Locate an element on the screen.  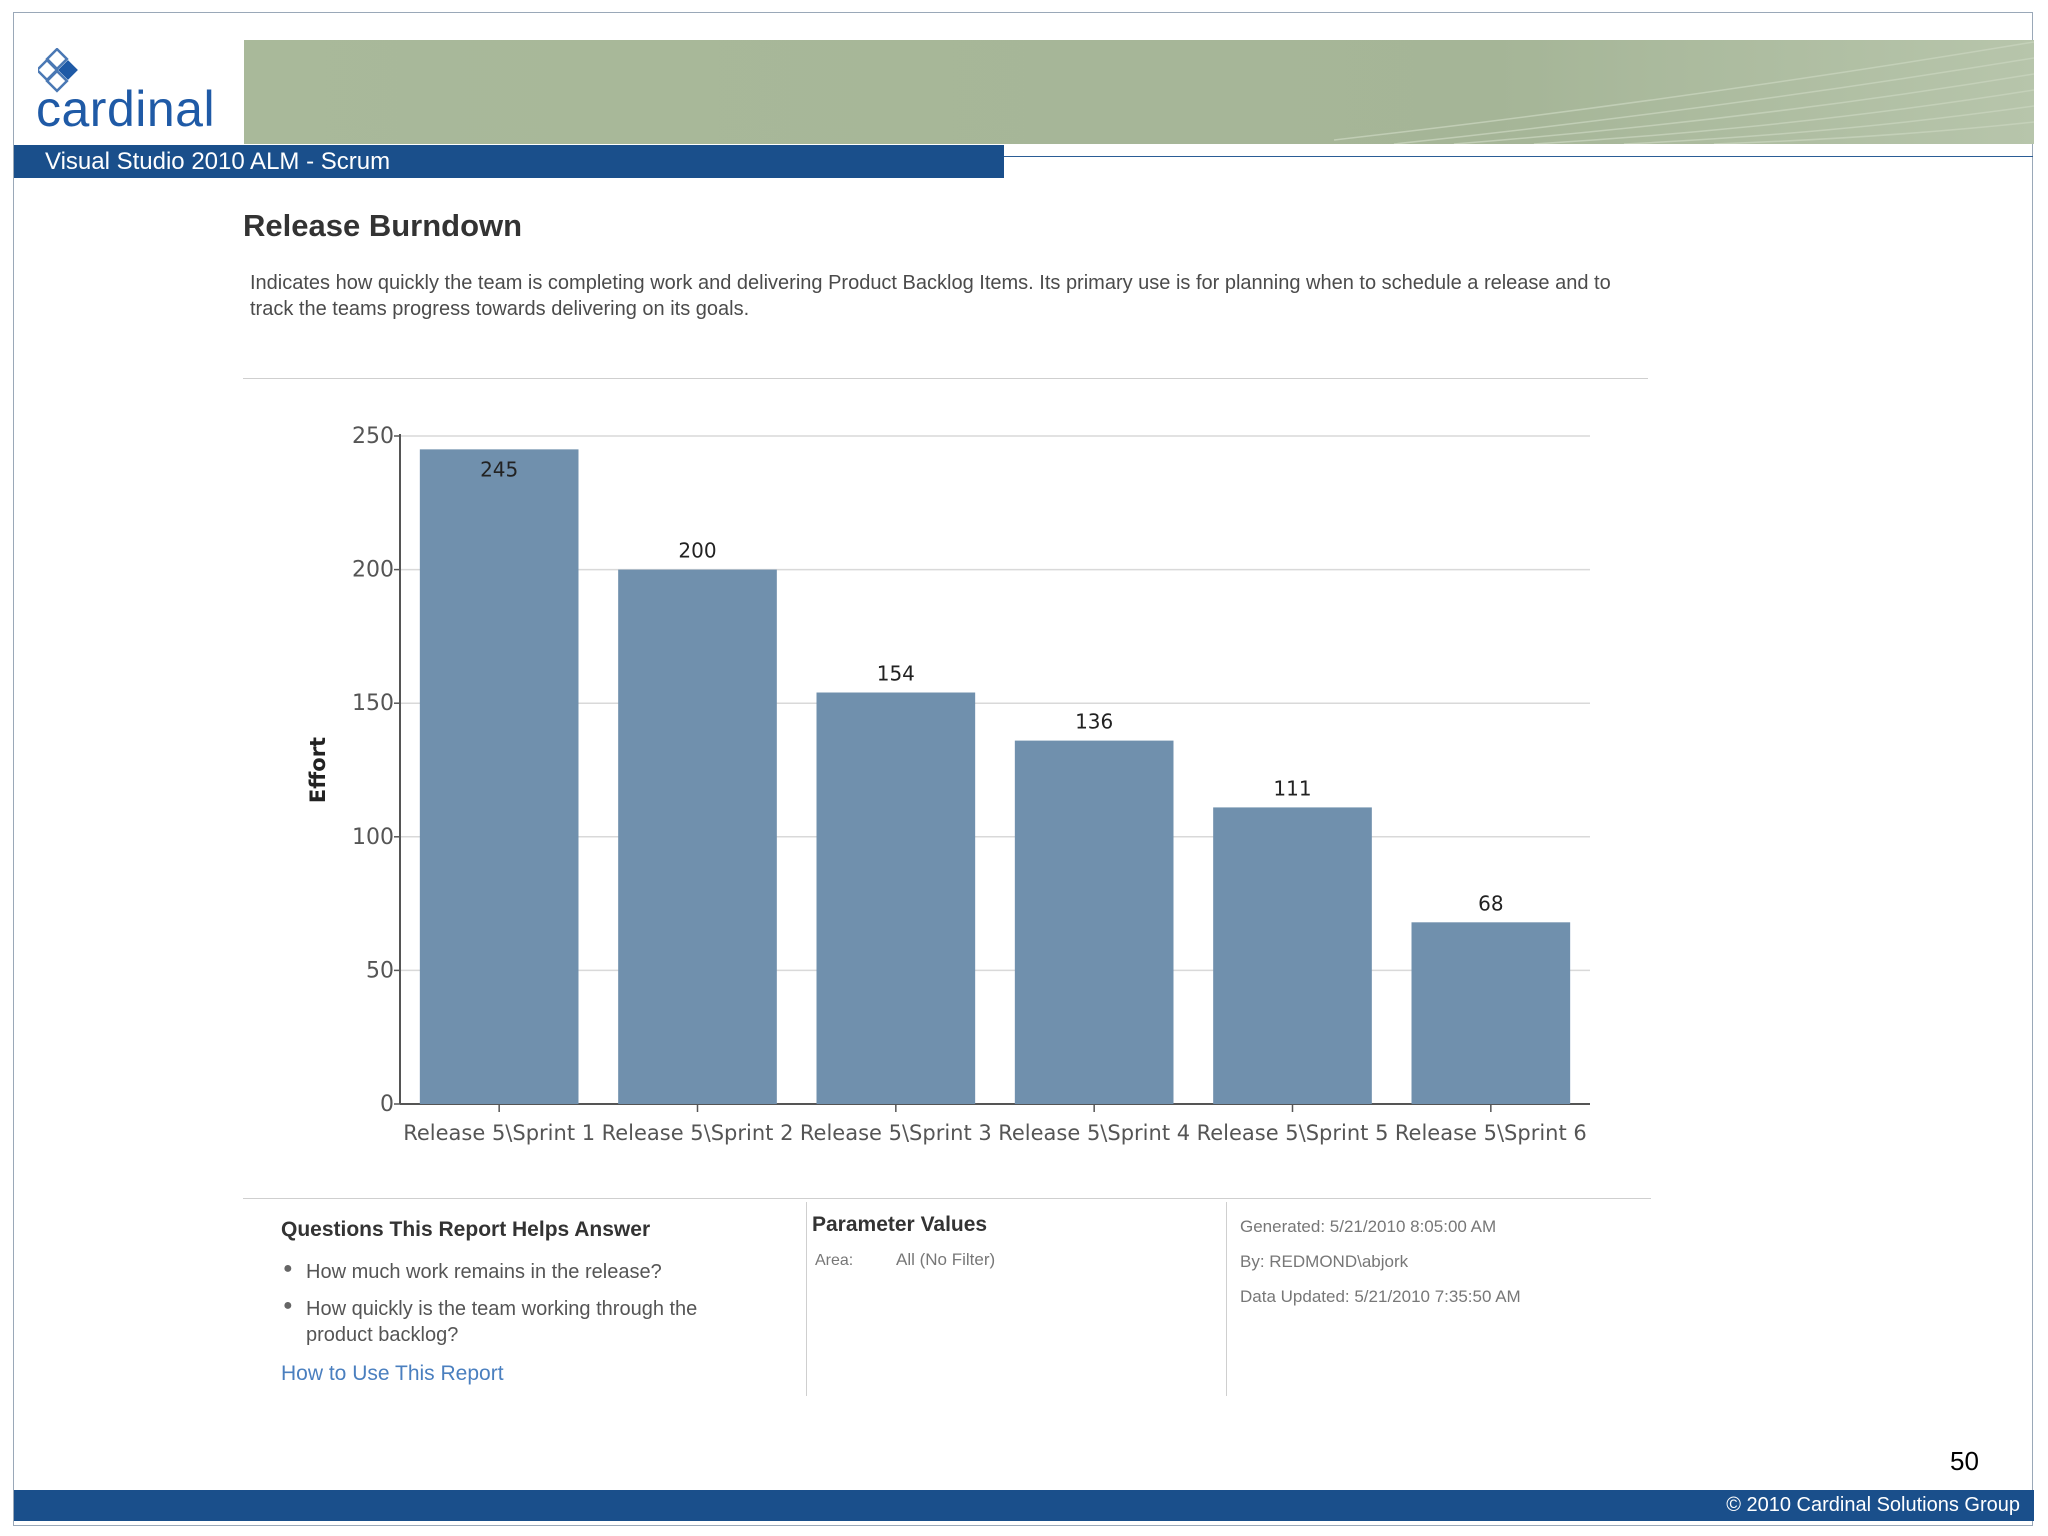
area-value: All (No Filter) is located at coordinates (946, 1259).